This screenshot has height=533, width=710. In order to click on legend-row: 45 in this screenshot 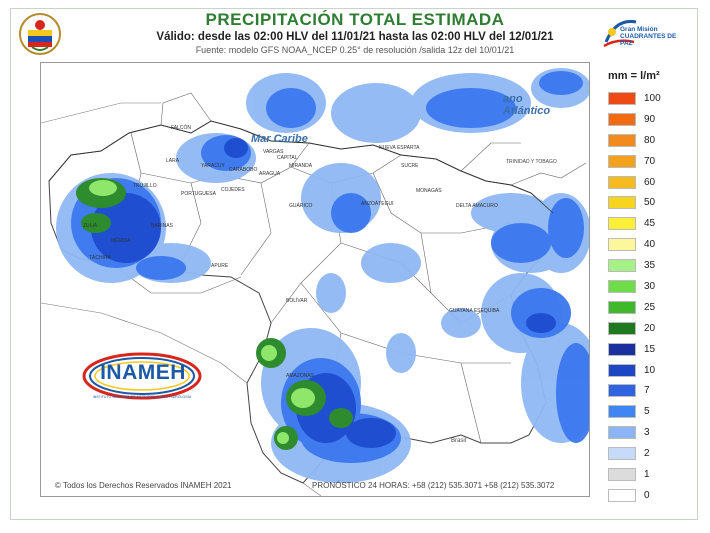, I will do `click(653, 223)`.